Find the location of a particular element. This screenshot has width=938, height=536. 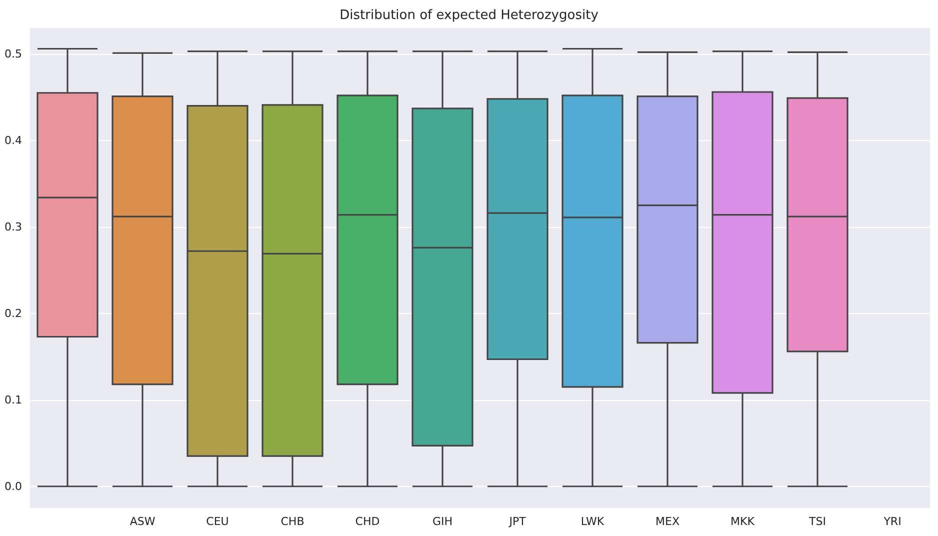

x-tick-label: MKK is located at coordinates (743, 521).